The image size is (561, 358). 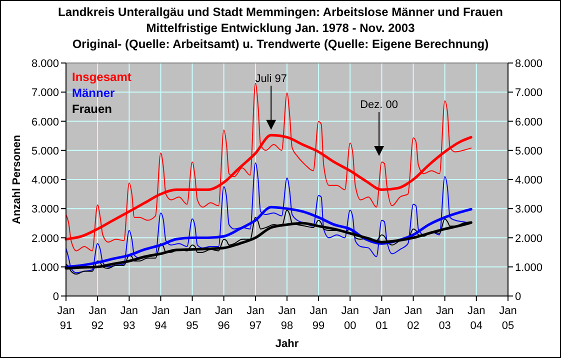 I want to click on y2-tick-label: 2.000, so click(x=529, y=238).